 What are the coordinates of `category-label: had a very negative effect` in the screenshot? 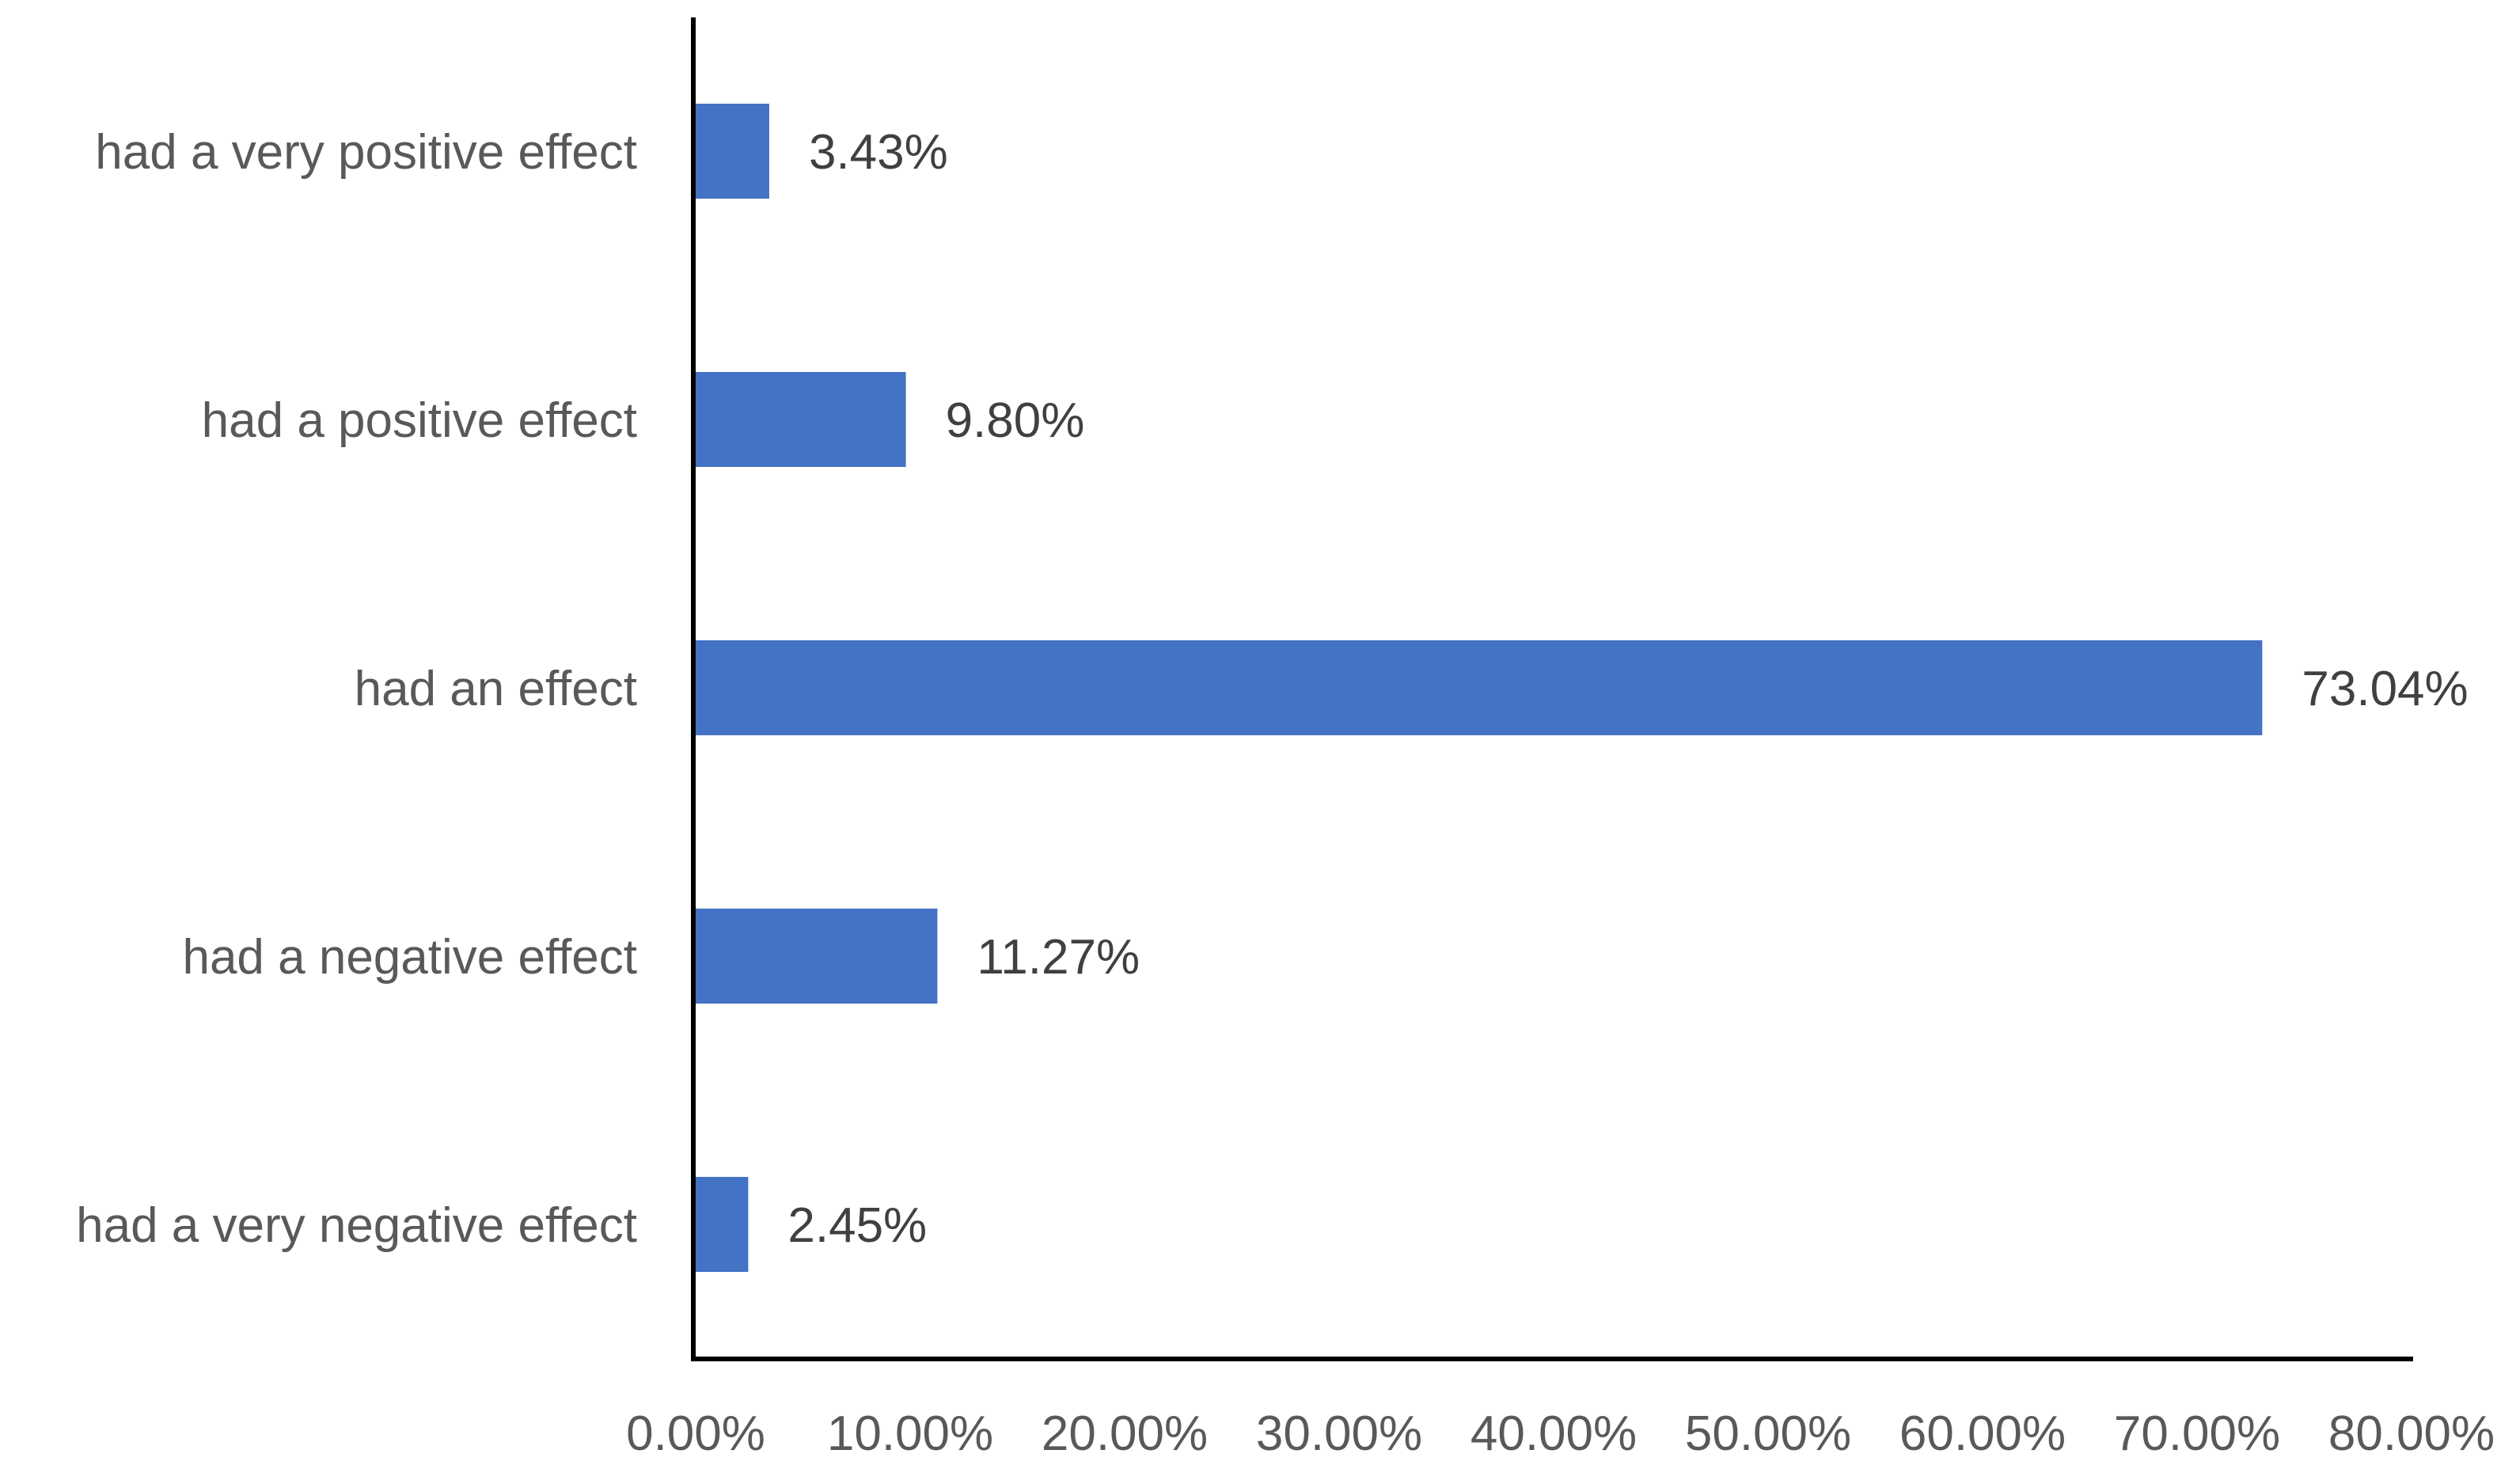 It's located at (357, 1225).